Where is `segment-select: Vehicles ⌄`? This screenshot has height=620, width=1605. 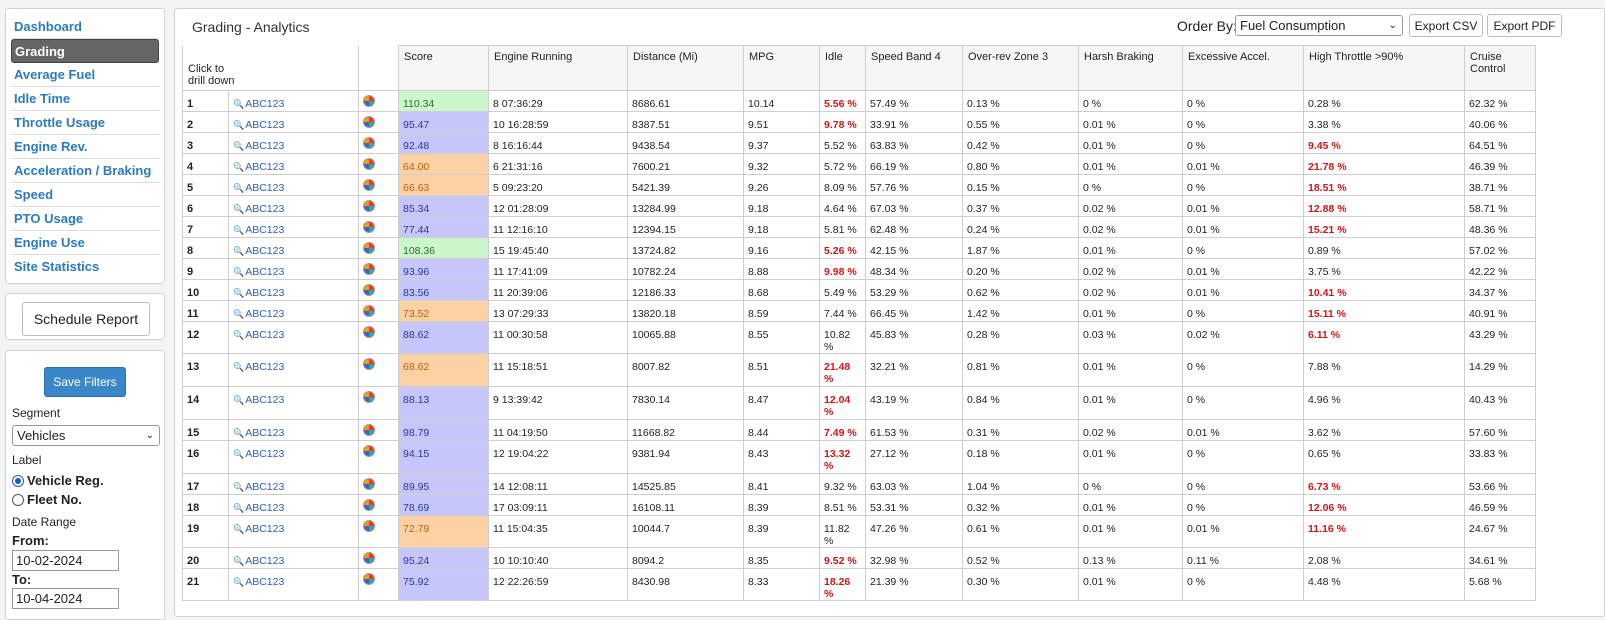 segment-select: Vehicles ⌄ is located at coordinates (86, 435).